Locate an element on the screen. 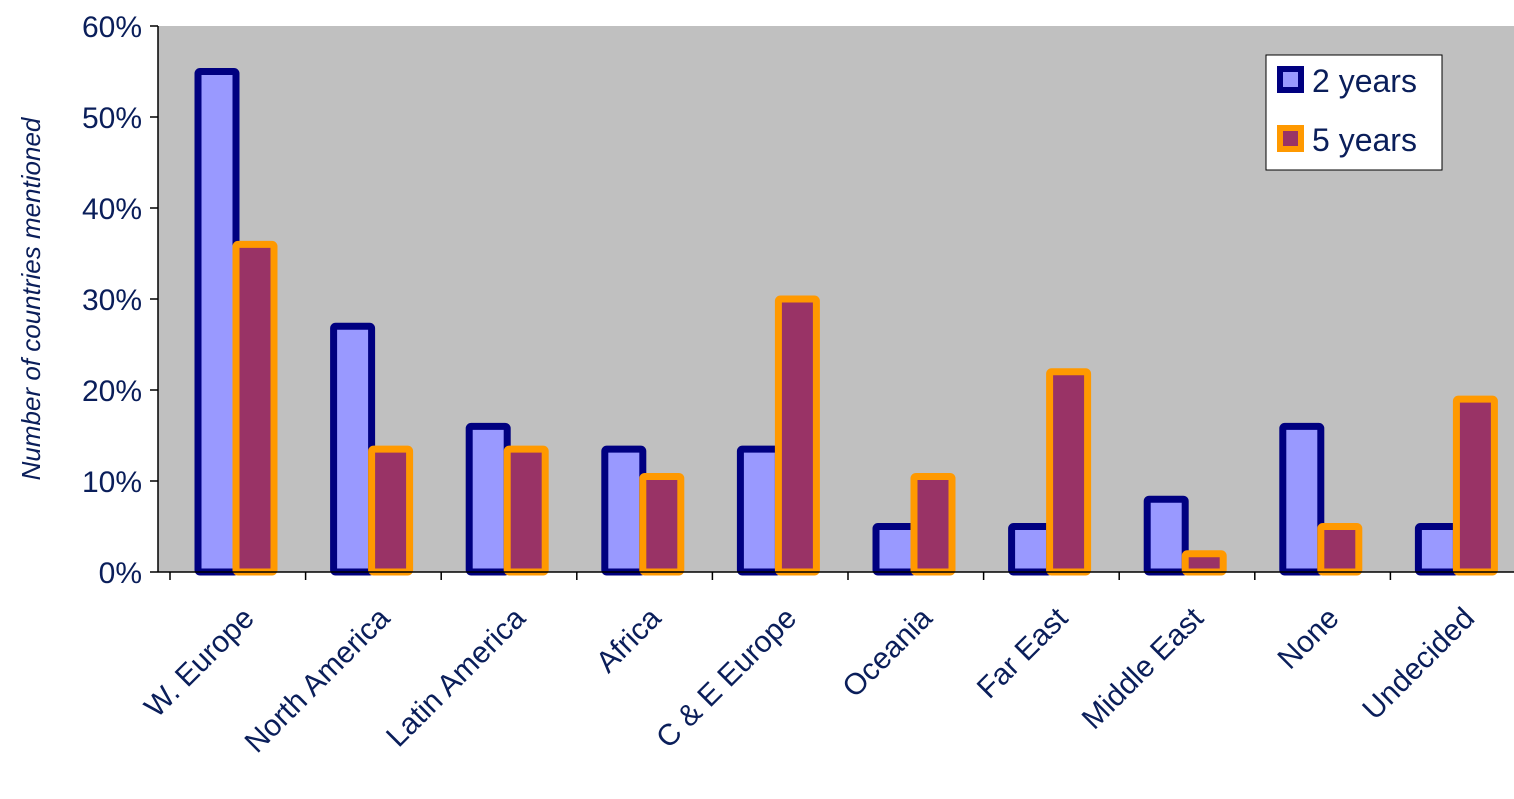 Image resolution: width=1514 pixels, height=799 pixels. y-tick-label: 40% is located at coordinates (112, 209).